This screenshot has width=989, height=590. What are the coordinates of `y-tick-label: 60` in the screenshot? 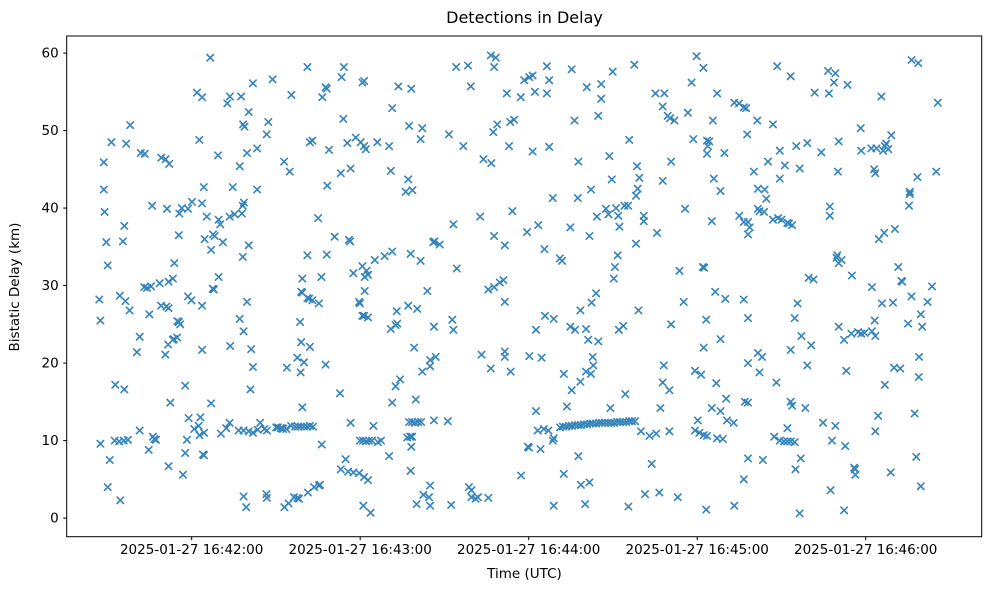 It's located at (50, 54).